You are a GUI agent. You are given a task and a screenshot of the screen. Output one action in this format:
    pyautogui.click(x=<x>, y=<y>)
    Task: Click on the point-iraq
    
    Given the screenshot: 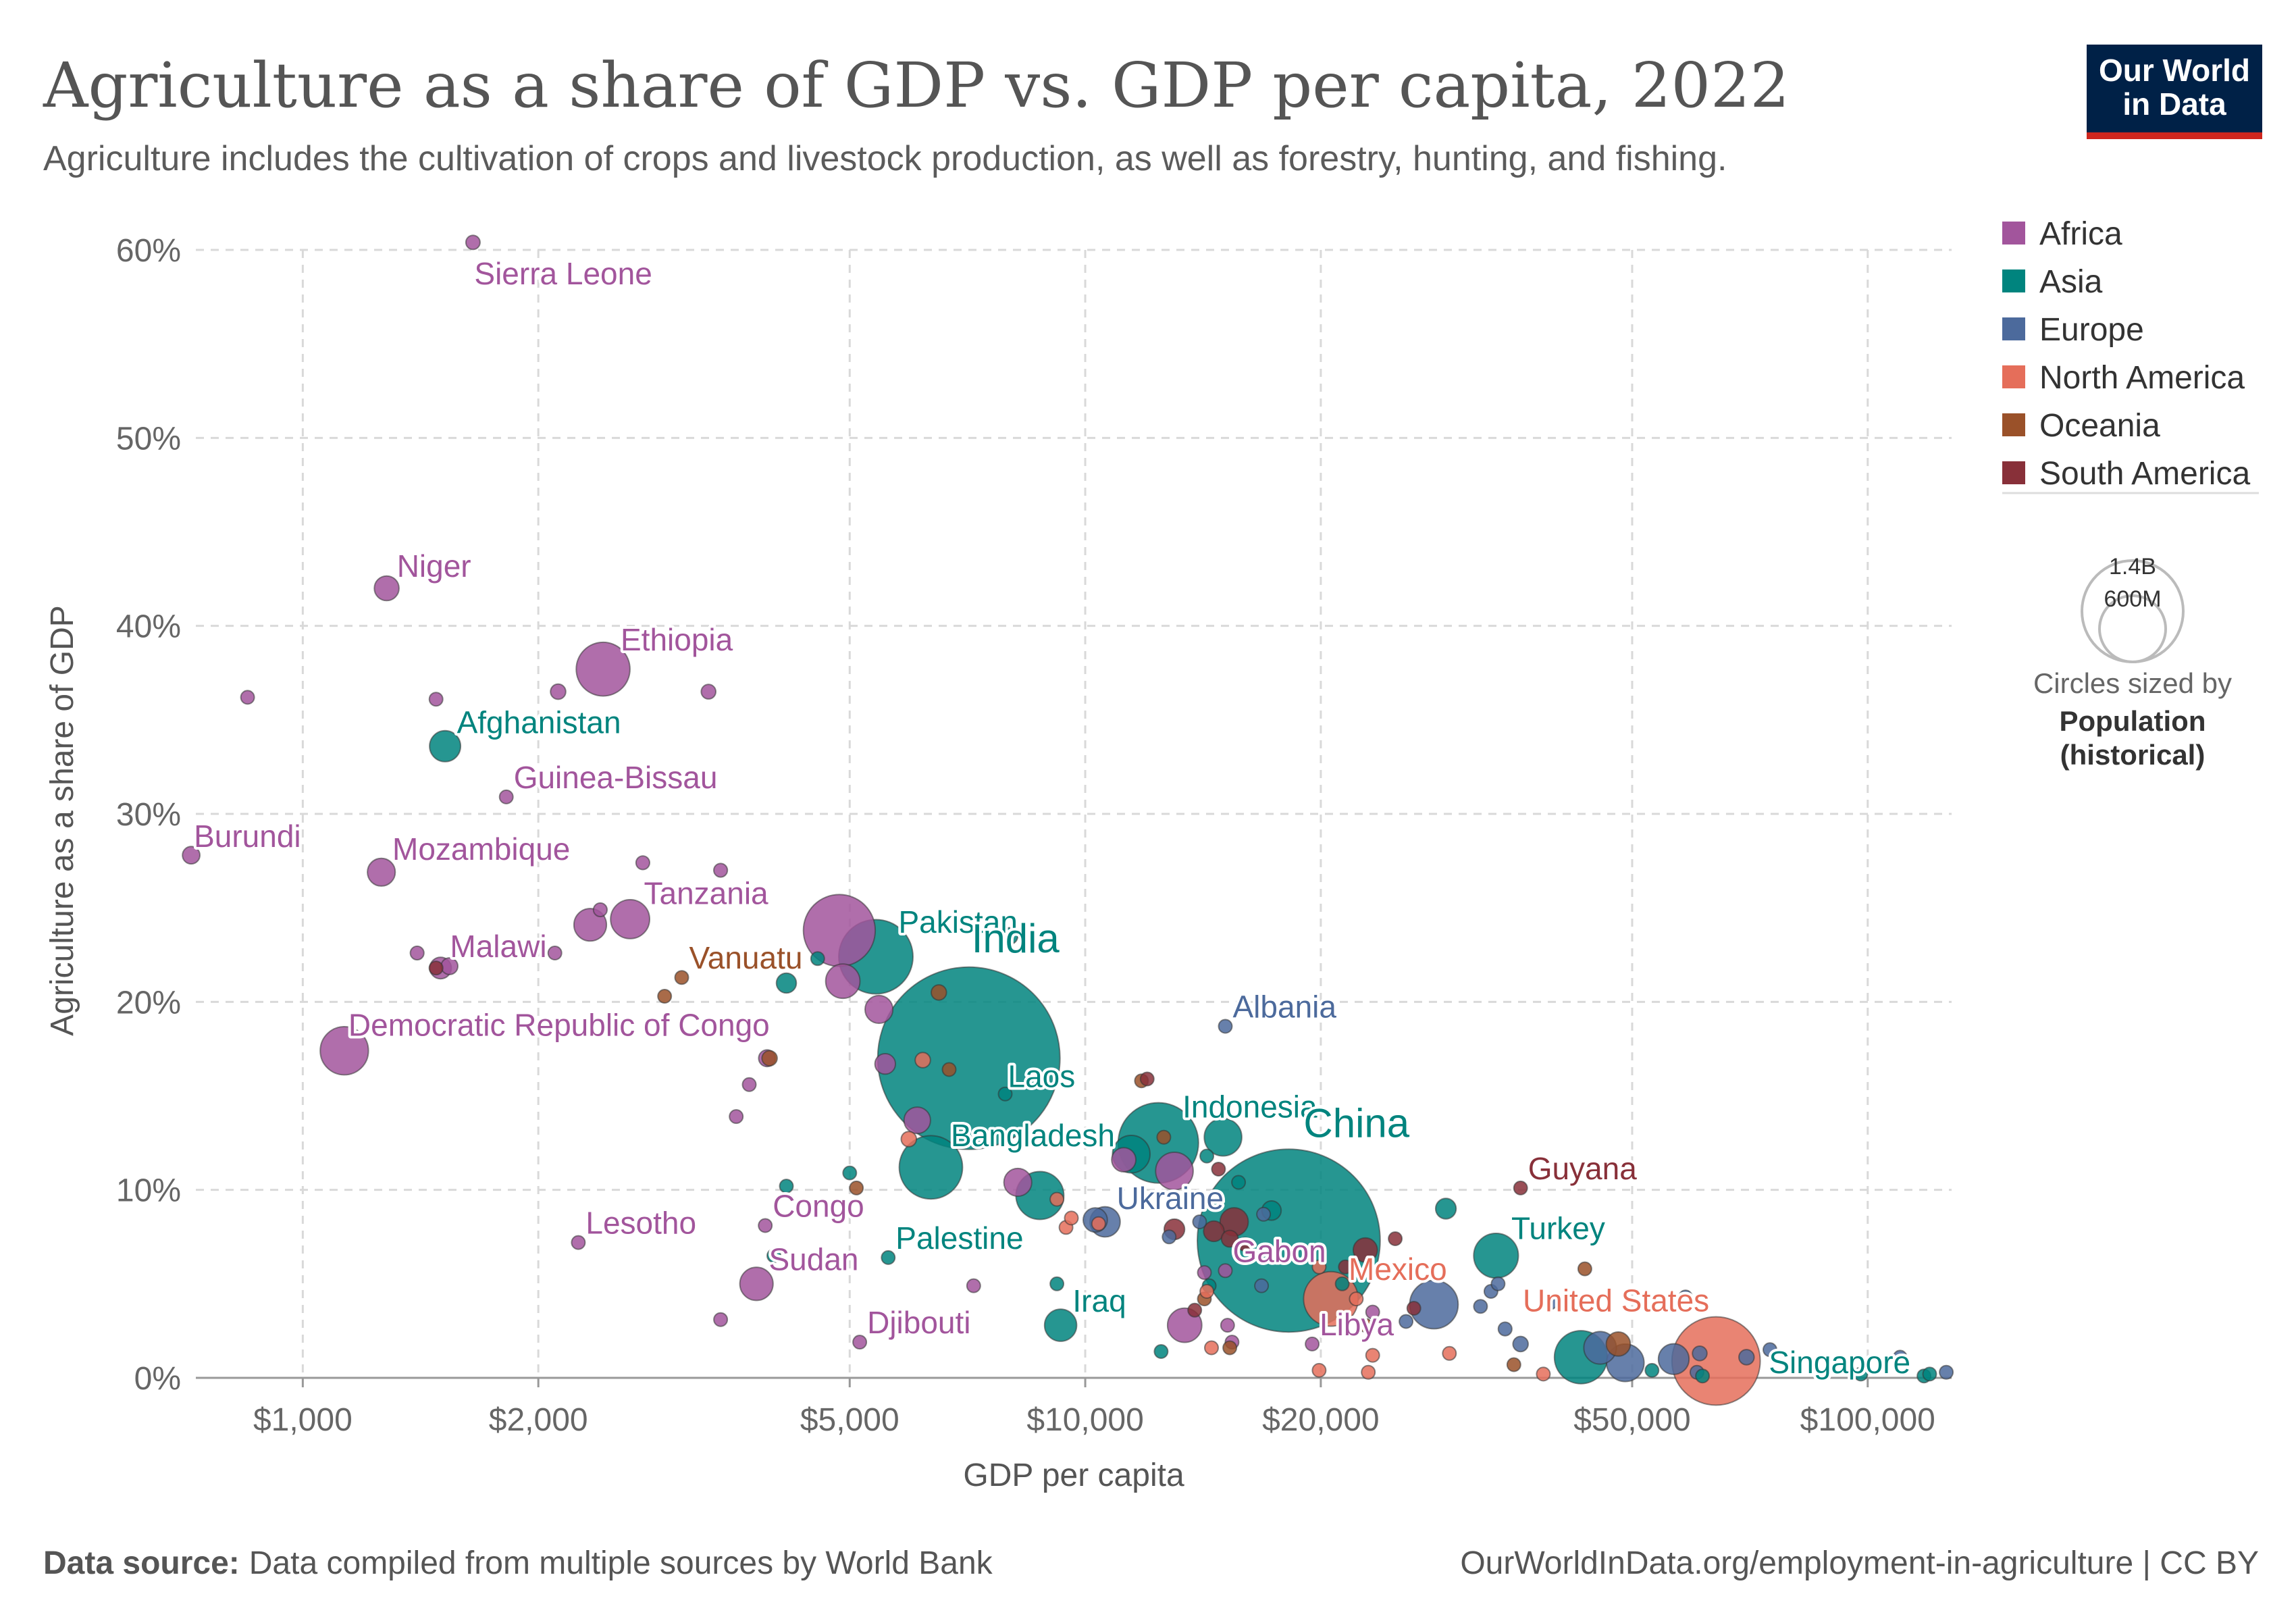 What is the action you would take?
    pyautogui.click(x=1060, y=1325)
    